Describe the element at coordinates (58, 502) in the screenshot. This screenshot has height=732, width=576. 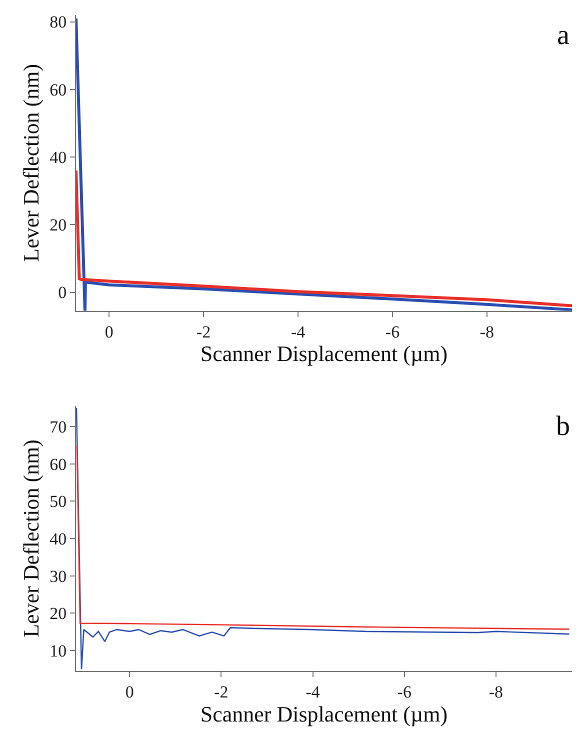
I see `y-tick-label: 50` at that location.